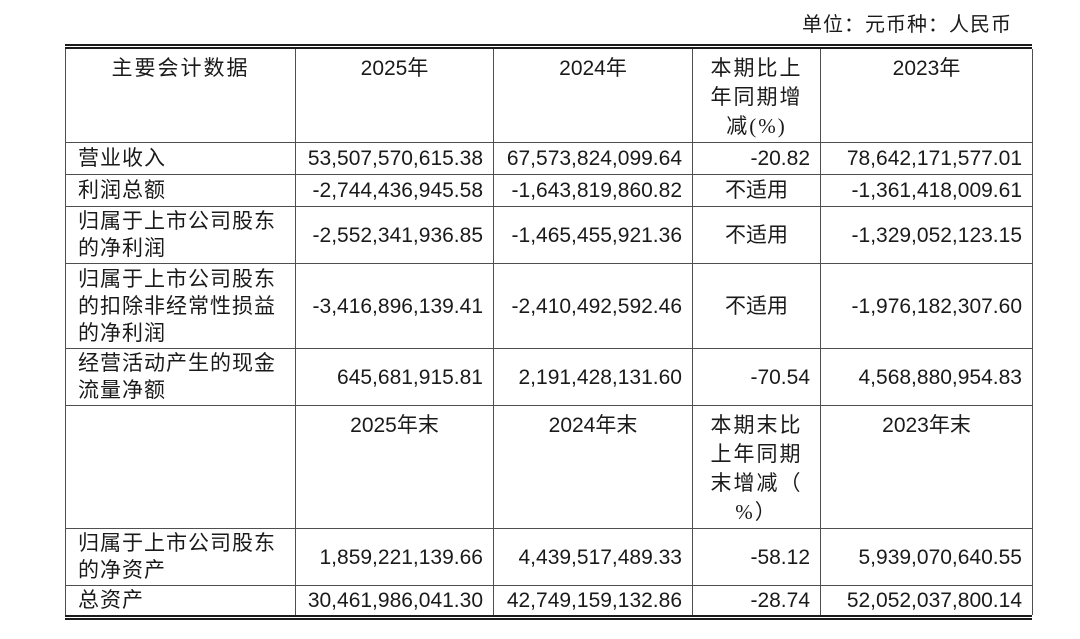 The height and width of the screenshot is (639, 1080). Describe the element at coordinates (756, 600) in the screenshot. I see `value-change: -28.74` at that location.